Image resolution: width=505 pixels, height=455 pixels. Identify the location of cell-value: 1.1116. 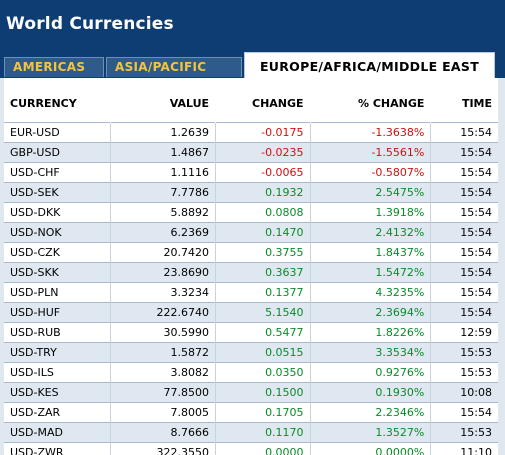
(163, 172).